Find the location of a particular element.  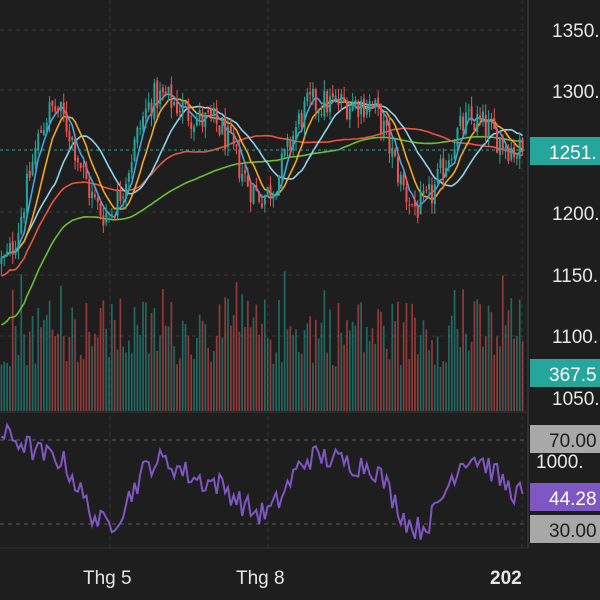

x-label-thg5: Thg 5 is located at coordinates (107, 578).